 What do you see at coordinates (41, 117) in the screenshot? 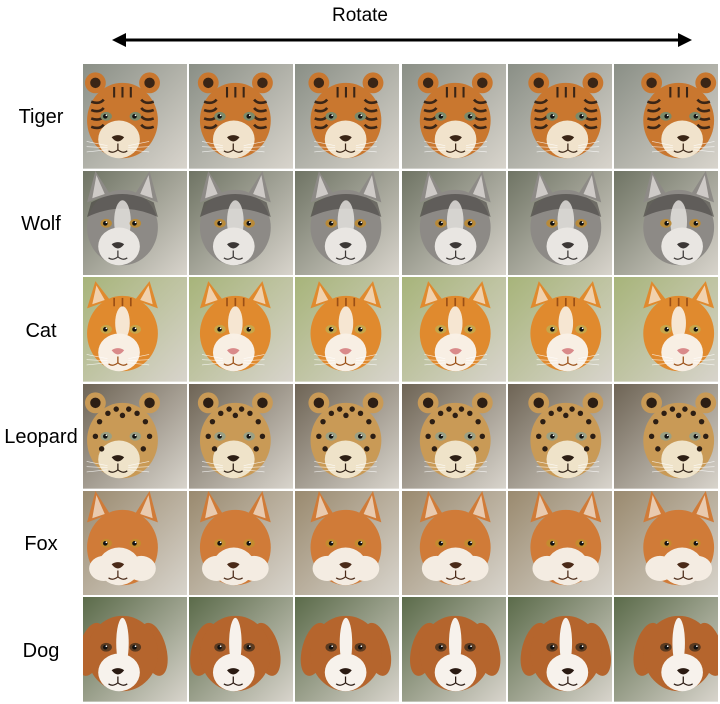
I see `row-label-tiger: Tiger` at bounding box center [41, 117].